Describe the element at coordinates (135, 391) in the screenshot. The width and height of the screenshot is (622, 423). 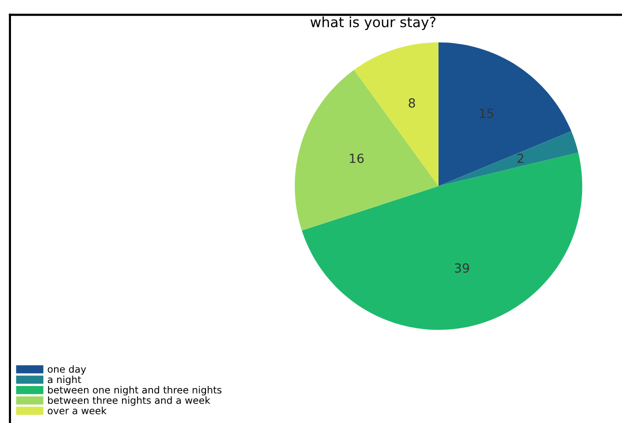
I see `legend-label: between one night and three nights` at that location.